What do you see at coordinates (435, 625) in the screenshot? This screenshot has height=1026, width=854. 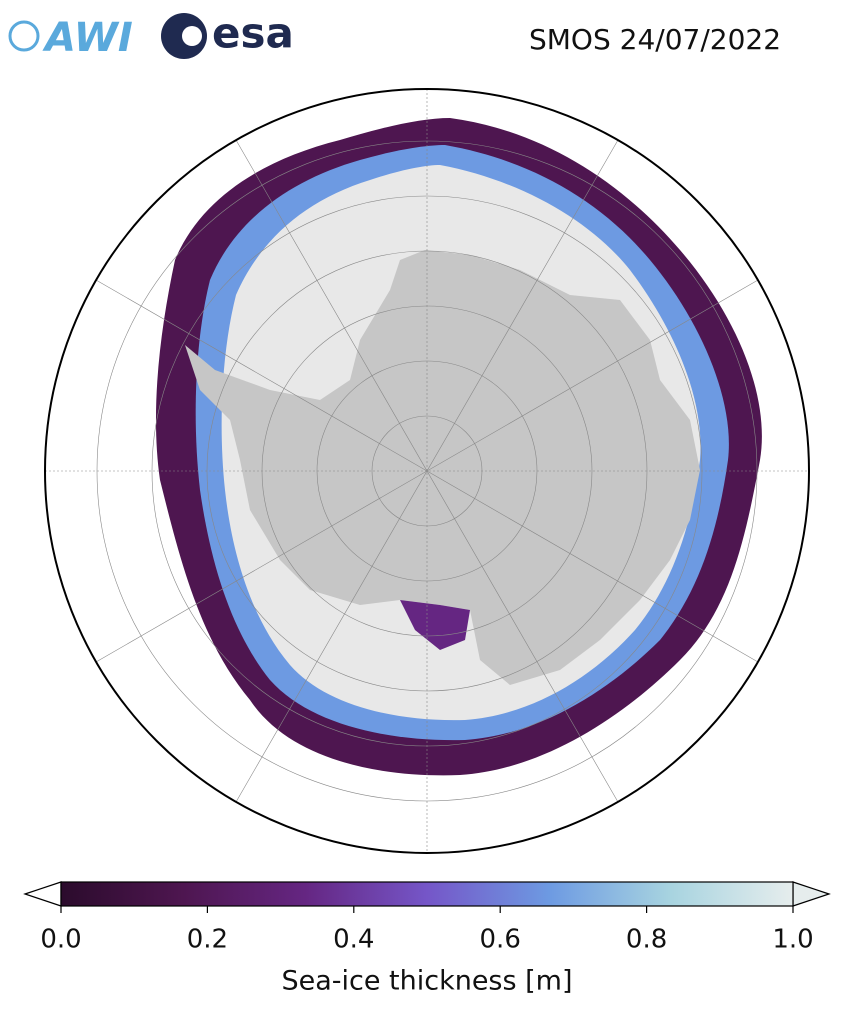 I see `ross-sea-ice` at bounding box center [435, 625].